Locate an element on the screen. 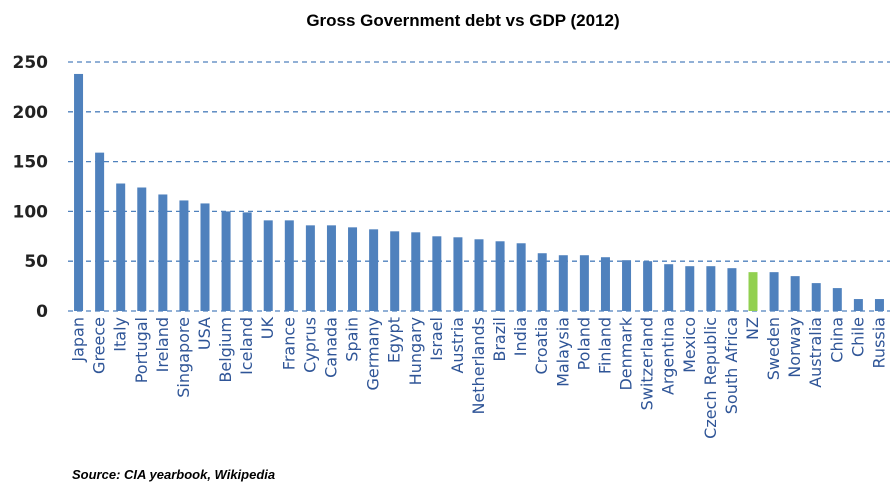 The image size is (894, 485). bar-malaysia is located at coordinates (563, 283).